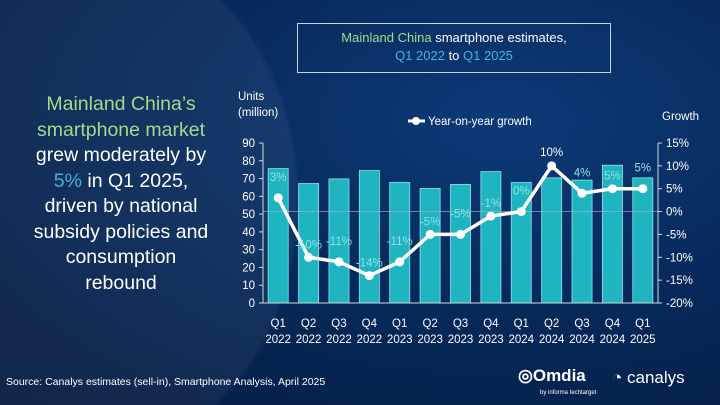 The image size is (720, 405). Describe the element at coordinates (308, 245) in the screenshot. I see `growth-data-label: -10%` at that location.